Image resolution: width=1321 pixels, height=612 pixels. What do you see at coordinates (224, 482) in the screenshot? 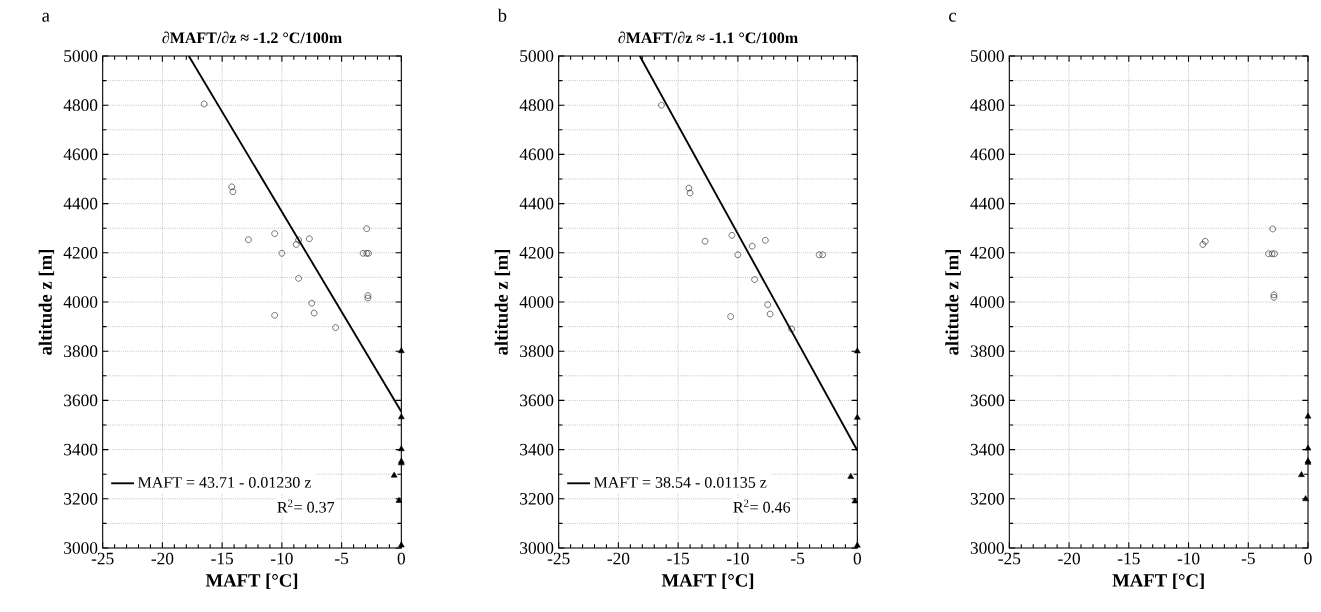
I see `legend-label: MAFT = 43.71 - 0.01230 z` at bounding box center [224, 482].